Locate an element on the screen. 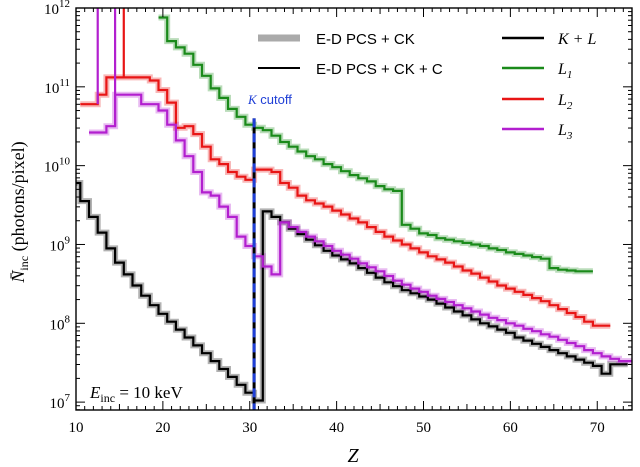  legend-label-l1: L1 is located at coordinates (564, 71).